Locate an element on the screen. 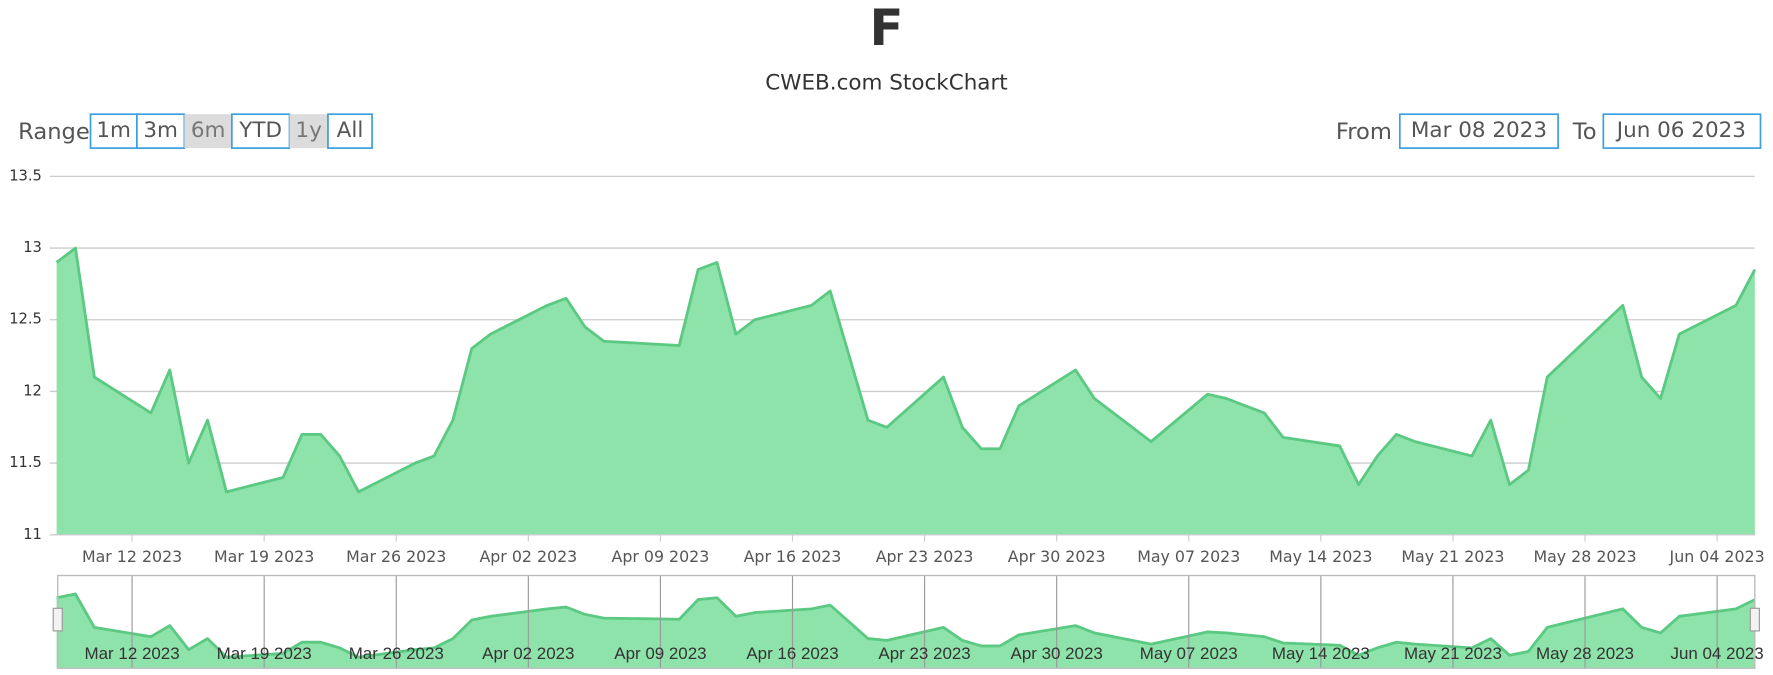 The image size is (1773, 675). navigator-label: May 28 2023 is located at coordinates (1585, 653).